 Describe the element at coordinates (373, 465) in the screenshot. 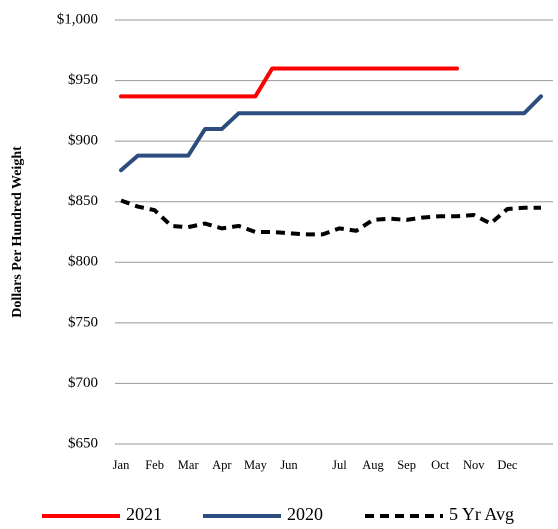

I see `x-tick-label: Aug` at that location.